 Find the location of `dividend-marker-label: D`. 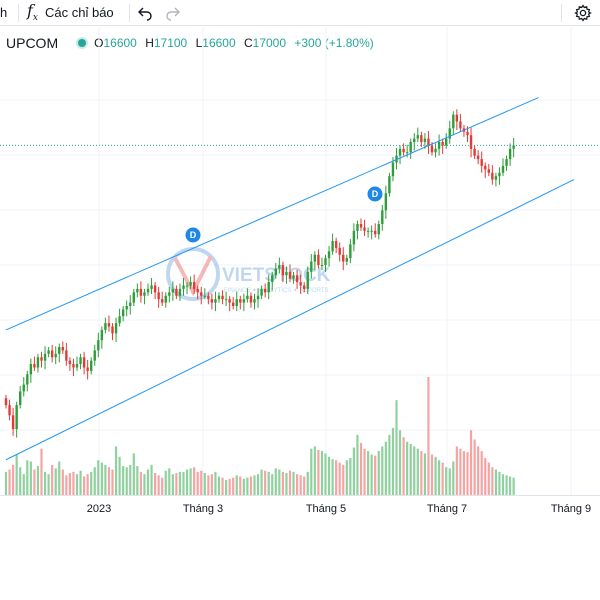

dividend-marker-label: D is located at coordinates (193, 235).